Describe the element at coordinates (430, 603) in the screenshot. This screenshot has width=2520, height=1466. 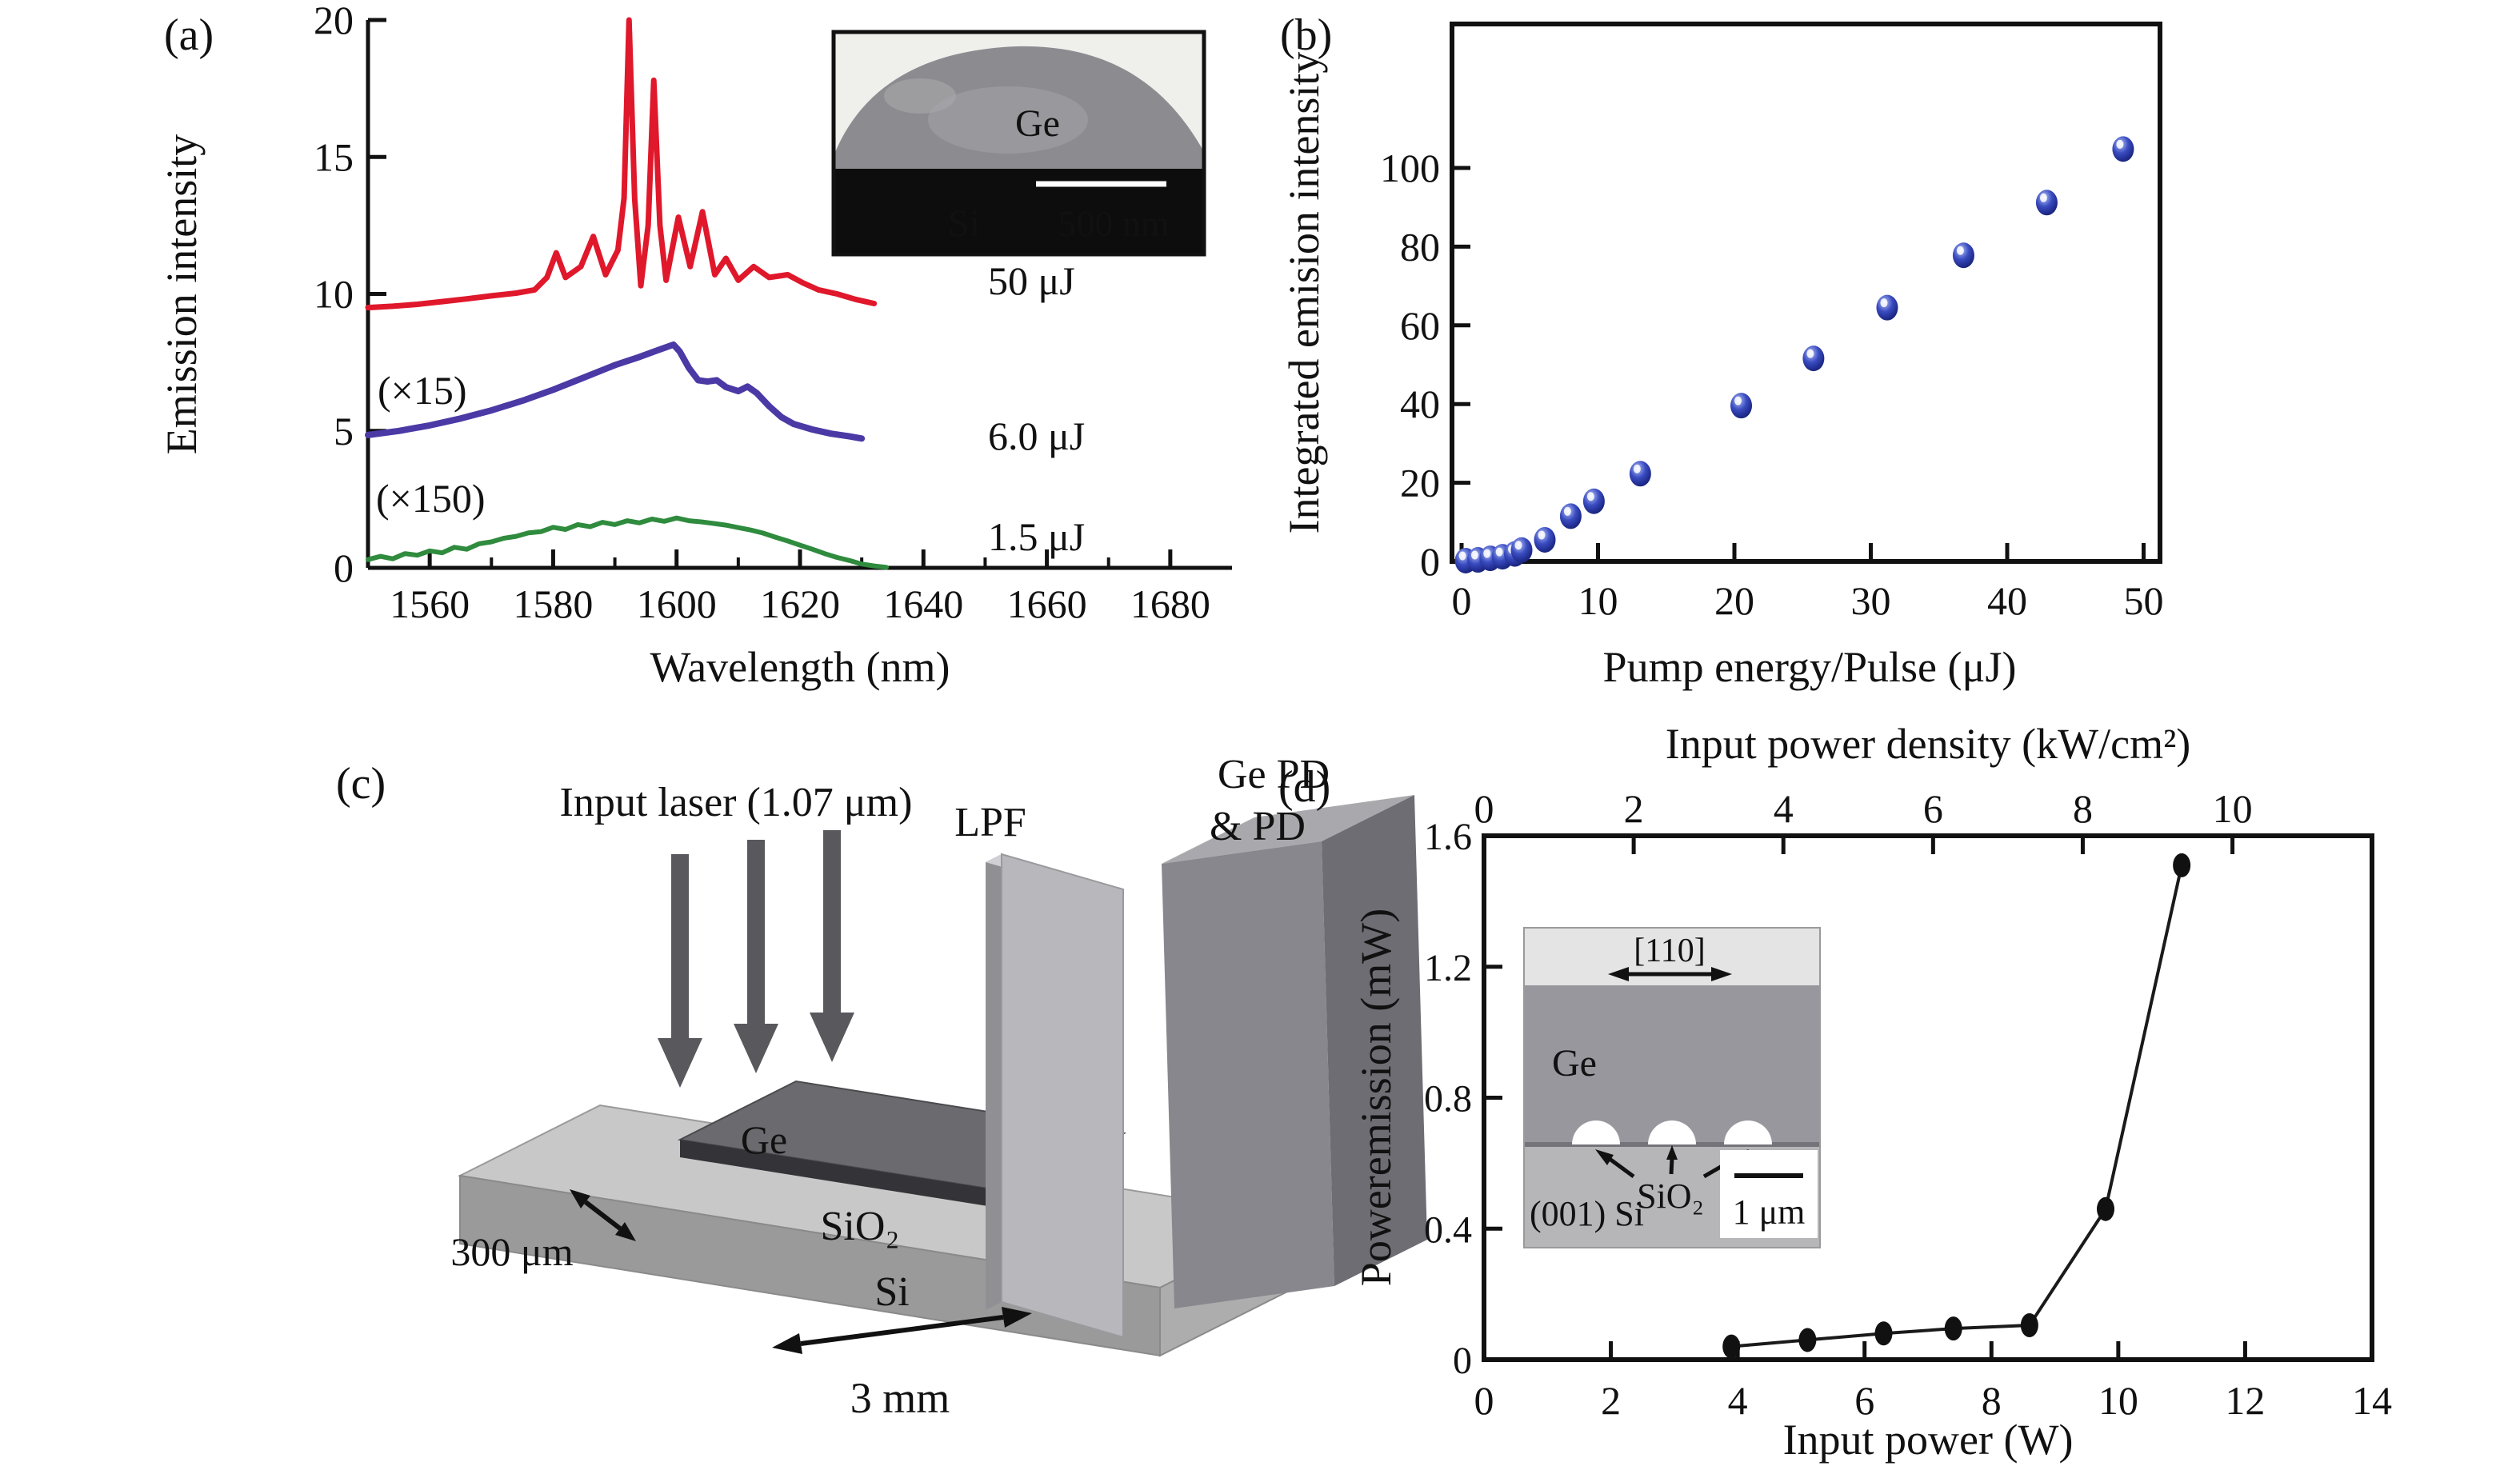
I see `tick-label: 1560` at that location.